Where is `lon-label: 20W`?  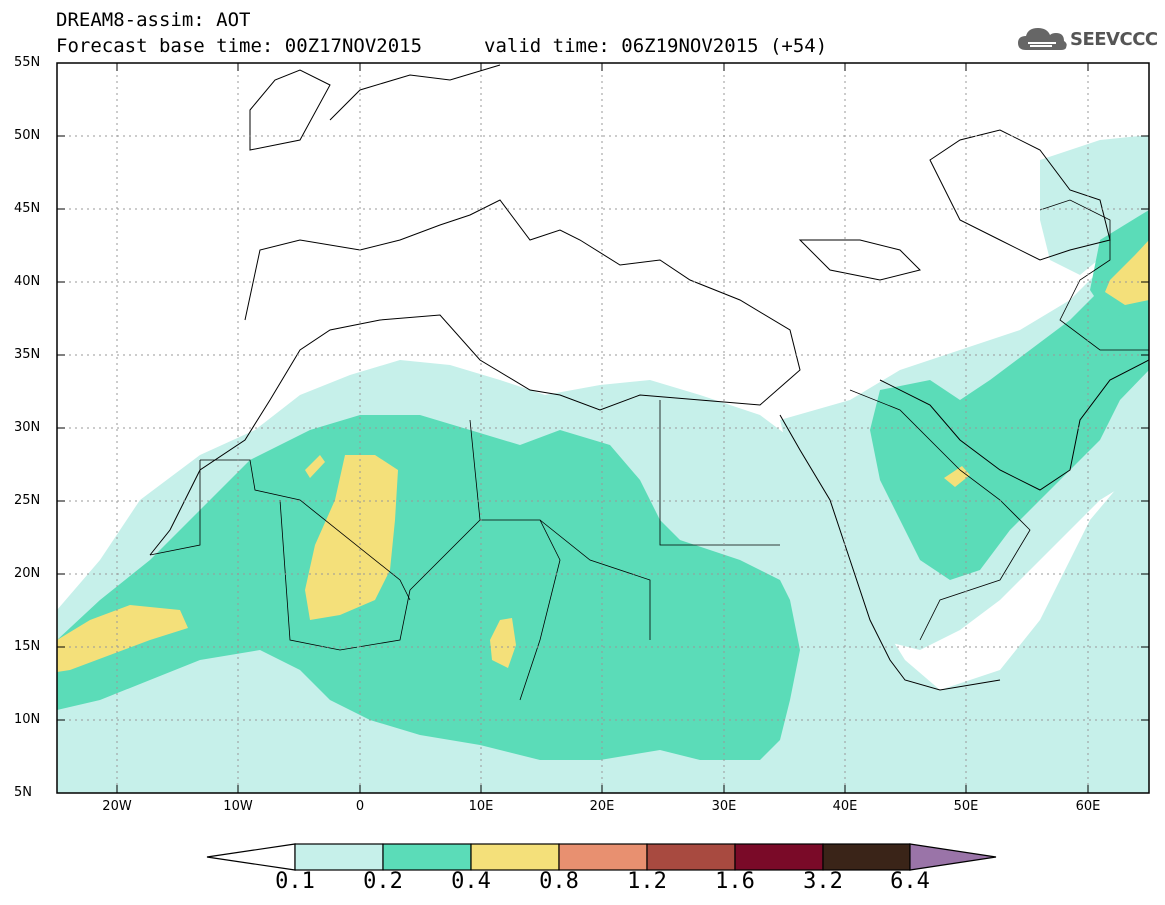
lon-label: 20W is located at coordinates (117, 806).